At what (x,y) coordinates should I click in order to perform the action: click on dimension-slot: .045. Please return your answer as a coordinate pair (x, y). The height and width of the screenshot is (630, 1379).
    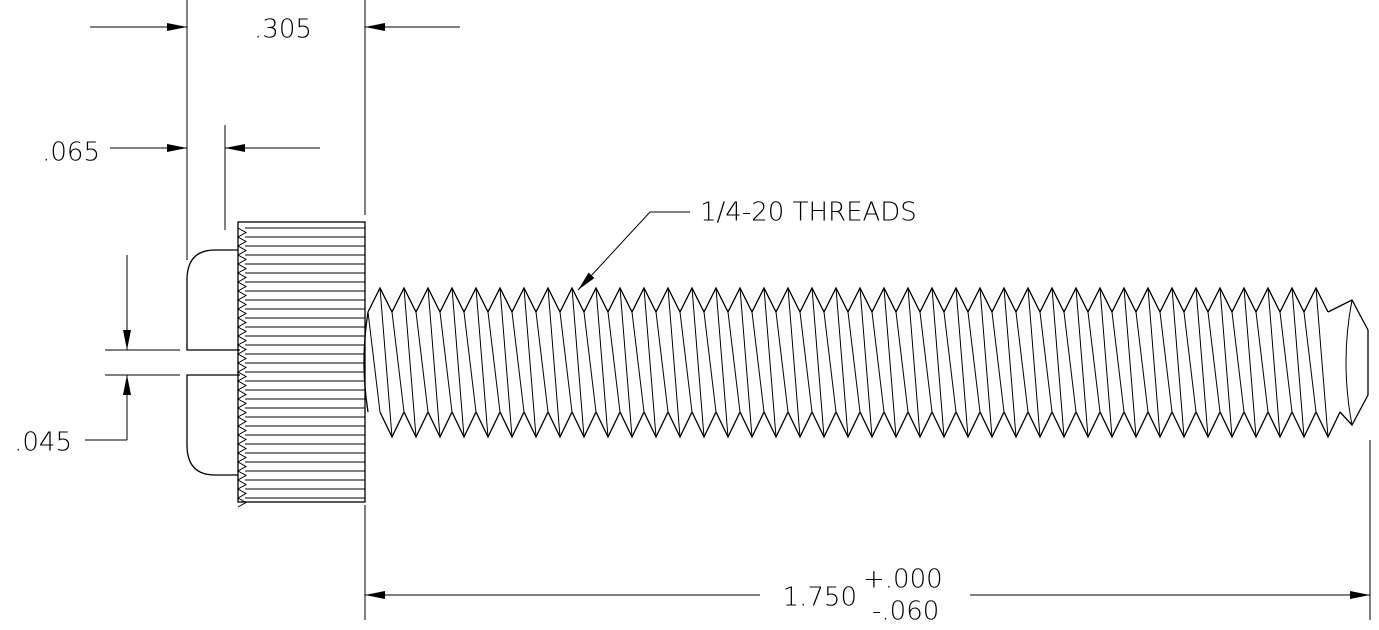
    Looking at the image, I should click on (97, 356).